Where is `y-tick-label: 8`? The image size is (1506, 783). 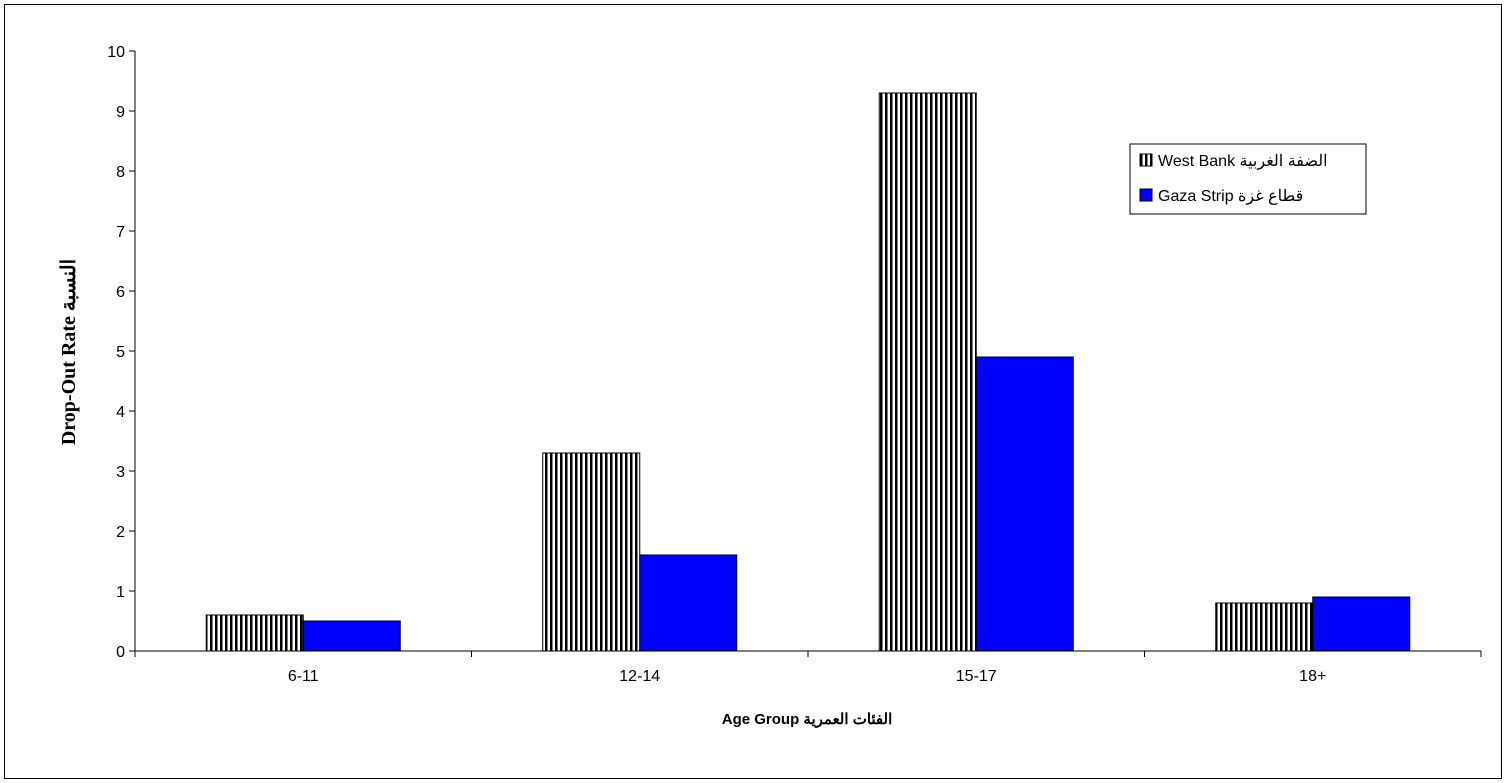
y-tick-label: 8 is located at coordinates (120, 172).